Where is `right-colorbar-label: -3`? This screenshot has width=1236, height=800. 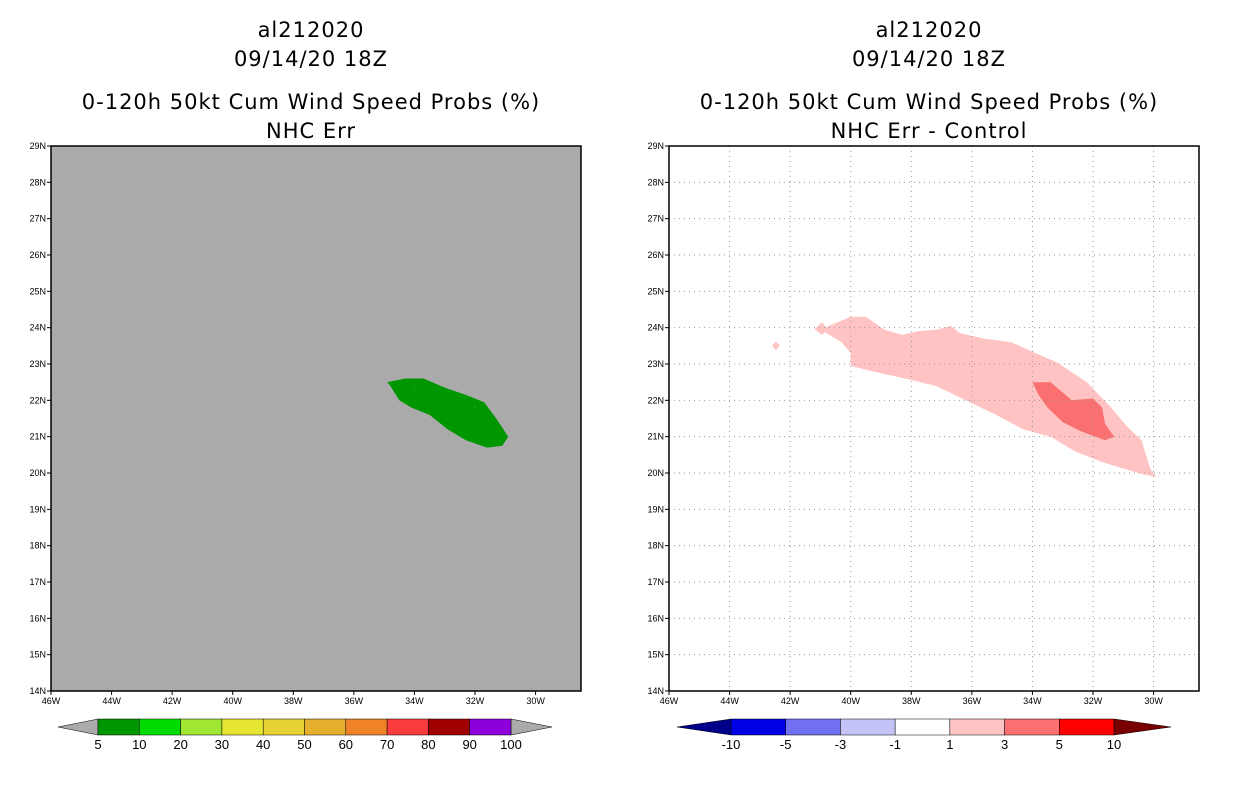
right-colorbar-label: -3 is located at coordinates (841, 744).